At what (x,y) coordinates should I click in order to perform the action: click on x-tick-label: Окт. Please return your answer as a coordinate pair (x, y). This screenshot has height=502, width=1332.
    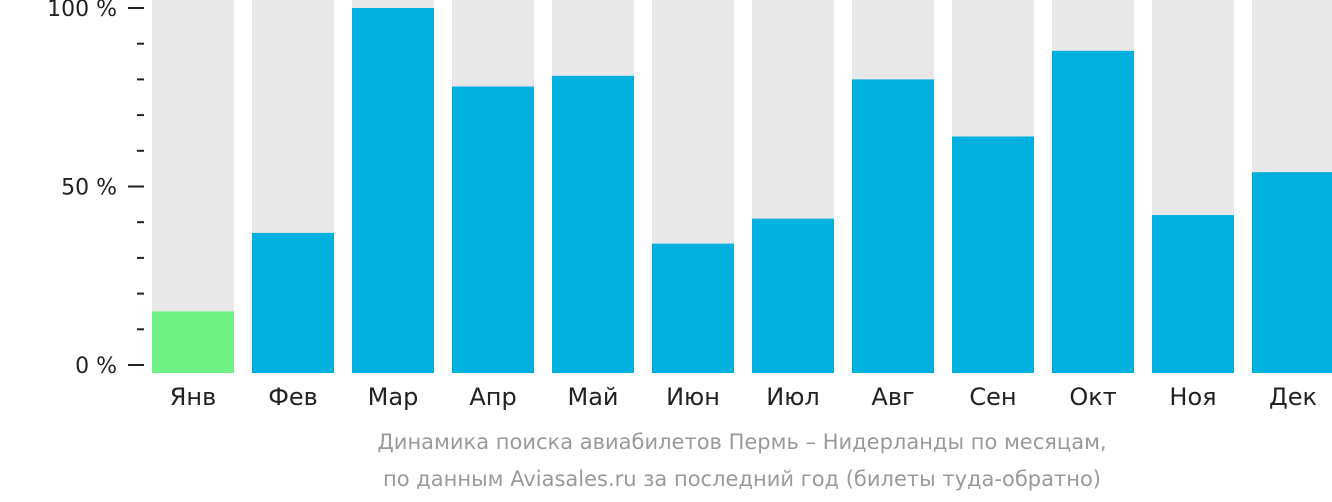
    Looking at the image, I should click on (1092, 397).